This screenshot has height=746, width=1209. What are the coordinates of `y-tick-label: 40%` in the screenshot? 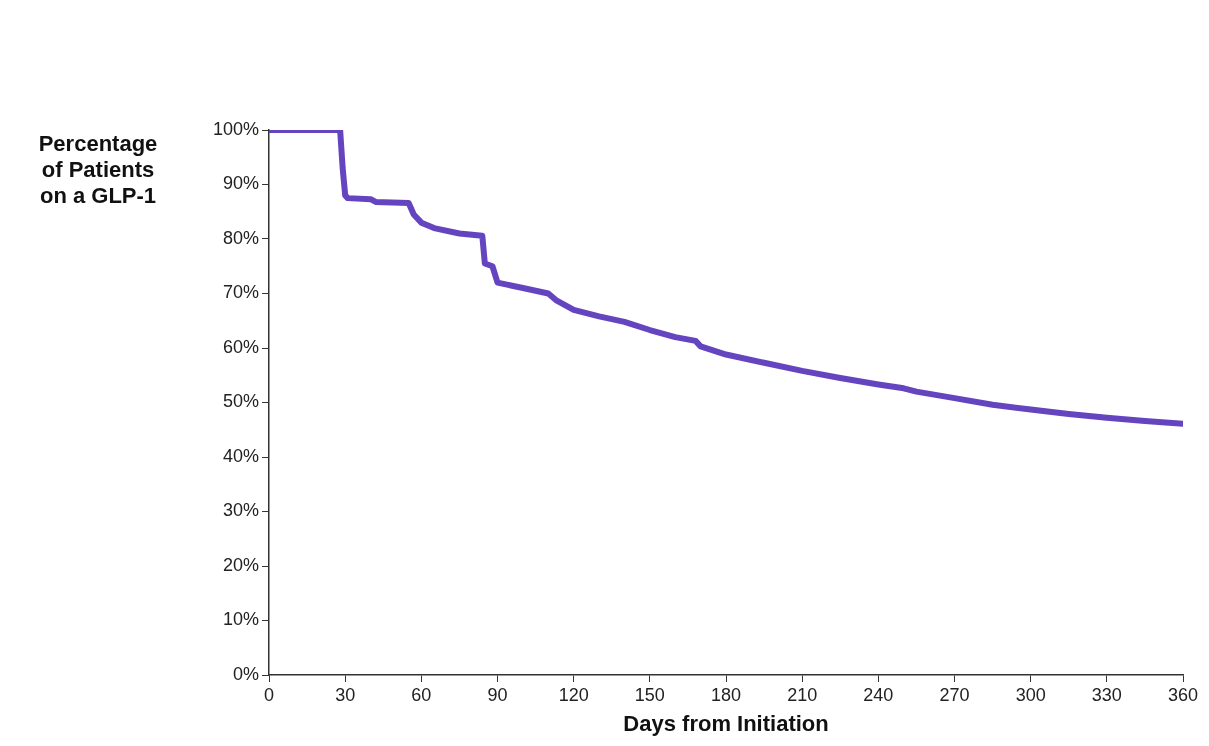 It's located at (241, 455).